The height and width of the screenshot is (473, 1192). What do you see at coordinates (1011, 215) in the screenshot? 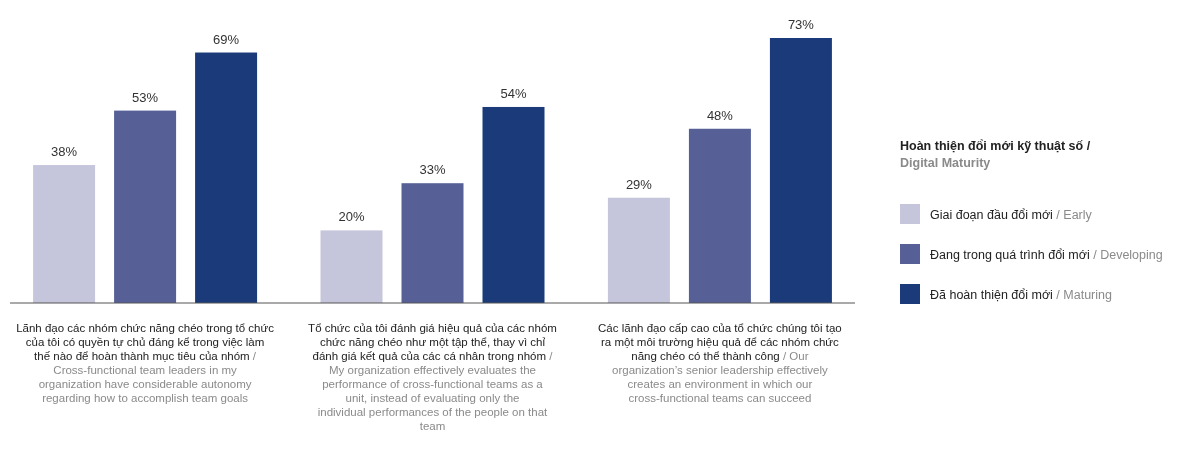
I see `legend-label: Giai đoạn đầu đổi mới / Early` at bounding box center [1011, 215].